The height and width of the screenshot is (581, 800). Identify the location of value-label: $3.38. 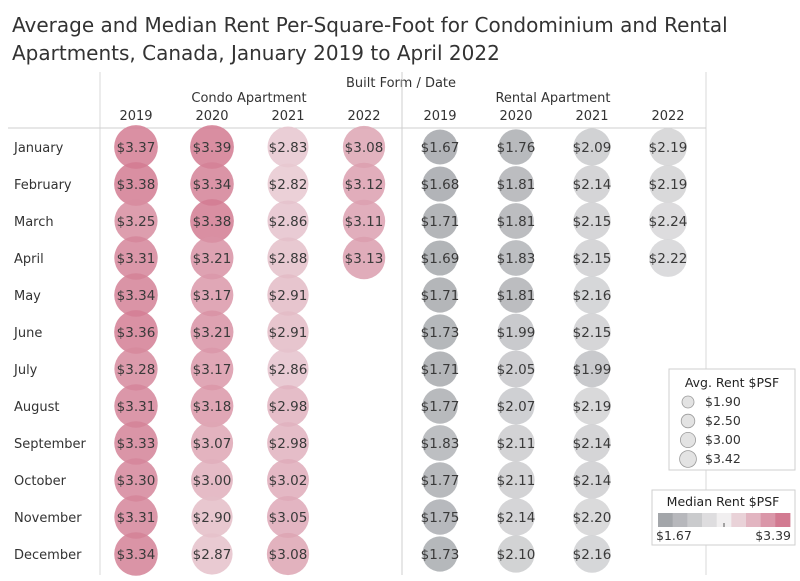
(136, 185).